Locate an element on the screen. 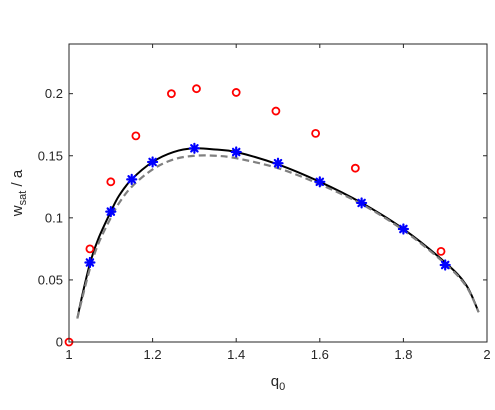  x-tick-label: 2 is located at coordinates (486, 354).